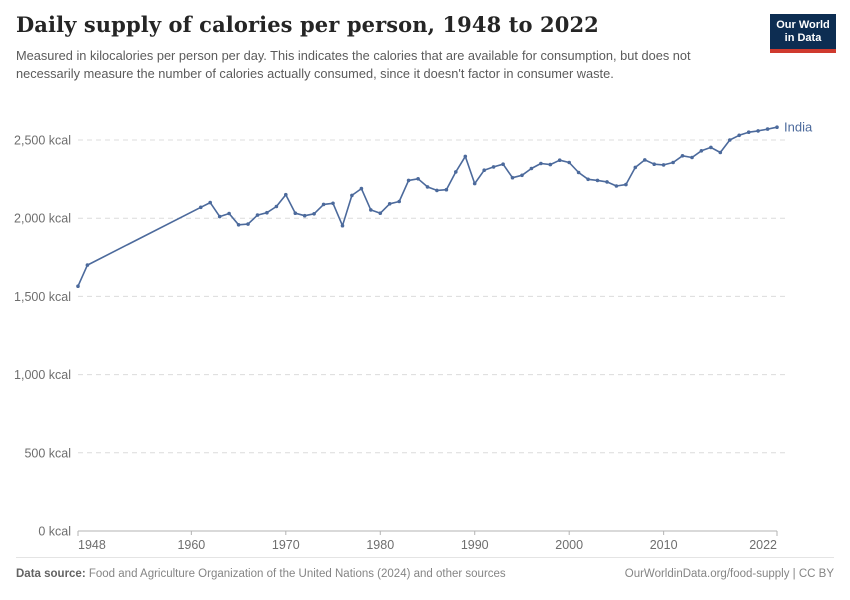 The height and width of the screenshot is (600, 850). I want to click on x-tick-label-1980: 1980, so click(380, 545).